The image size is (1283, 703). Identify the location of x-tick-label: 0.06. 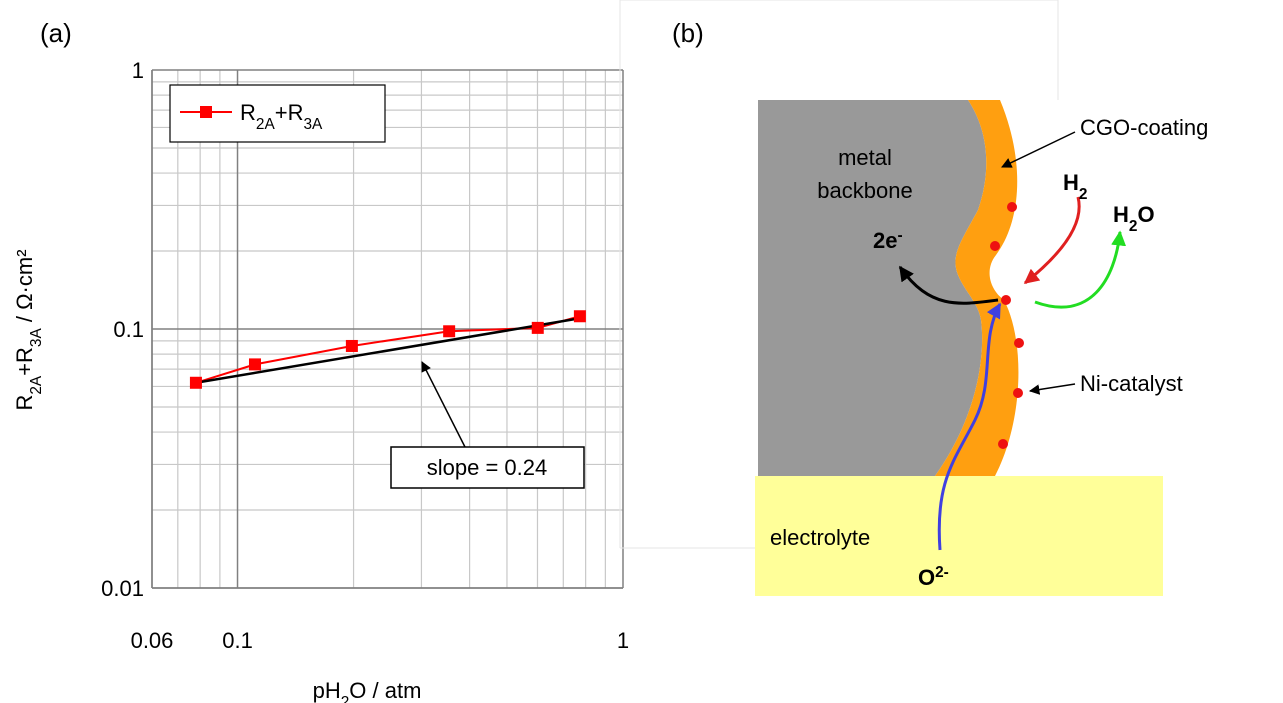
(152, 640).